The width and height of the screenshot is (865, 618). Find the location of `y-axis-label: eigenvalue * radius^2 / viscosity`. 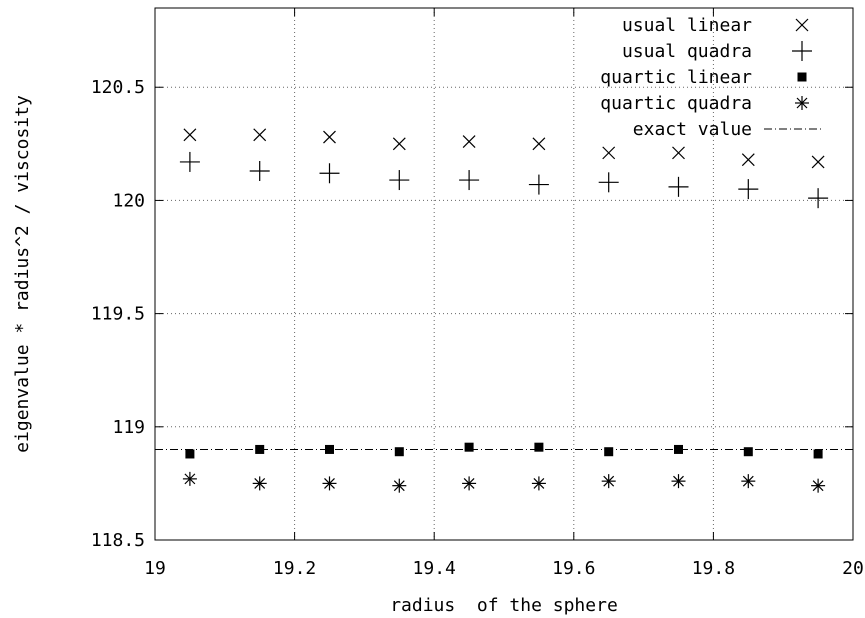

y-axis-label: eigenvalue * radius^2 / viscosity is located at coordinates (22, 274).